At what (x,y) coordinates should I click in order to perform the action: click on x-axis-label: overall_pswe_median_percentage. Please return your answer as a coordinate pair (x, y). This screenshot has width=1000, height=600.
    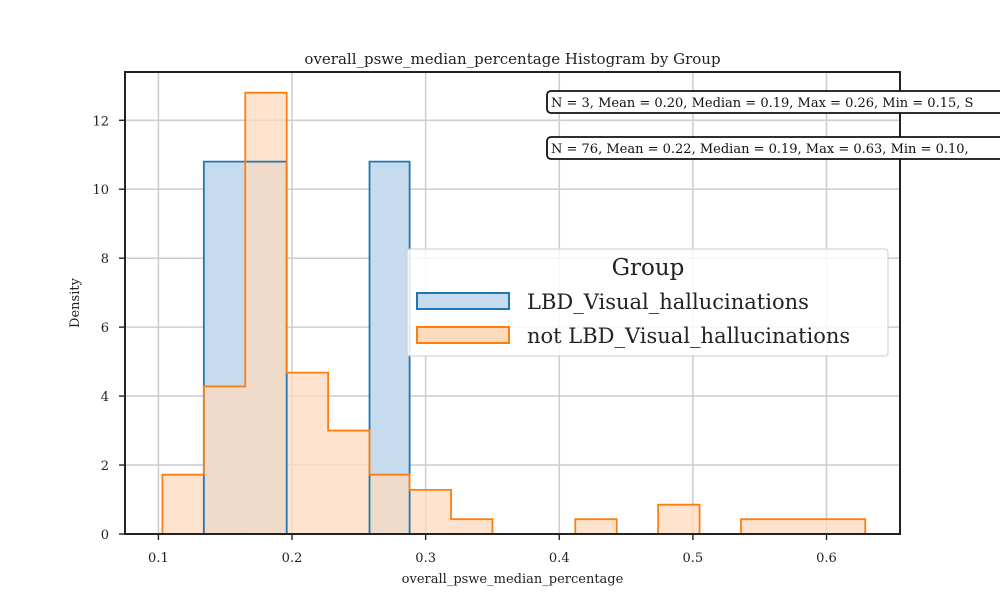
    Looking at the image, I should click on (513, 579).